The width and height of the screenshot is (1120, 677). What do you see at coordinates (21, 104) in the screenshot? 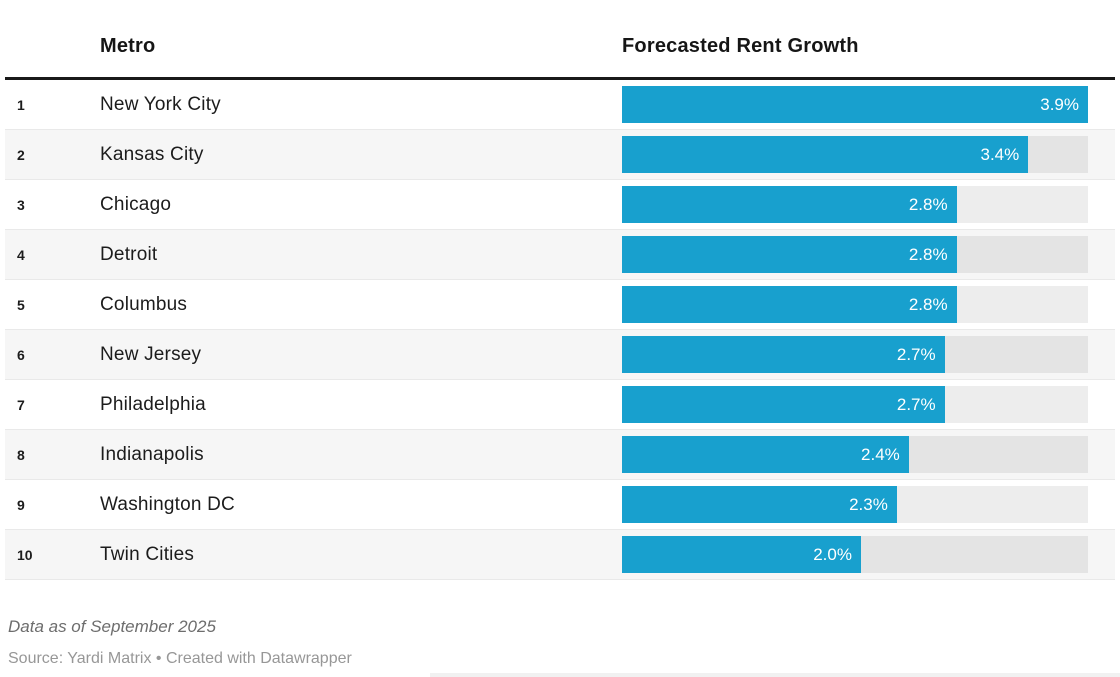
I see `row-rank: 1` at bounding box center [21, 104].